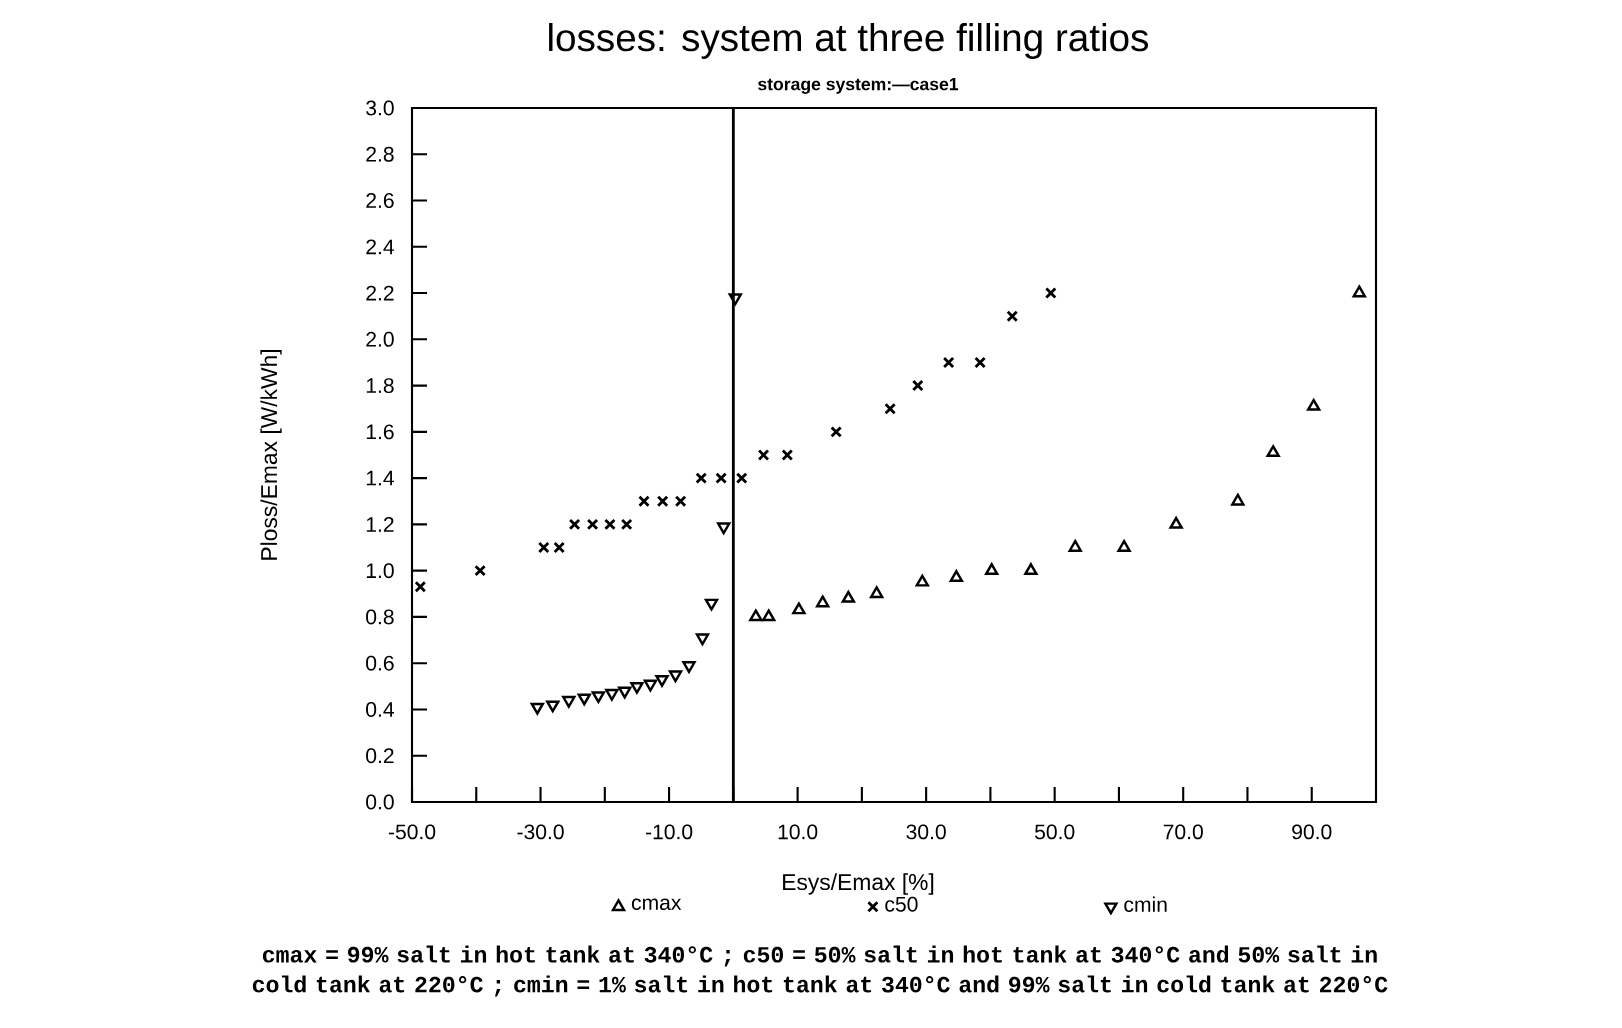 This screenshot has width=1622, height=1028. I want to click on y-tick-label: 0.4, so click(380, 709).